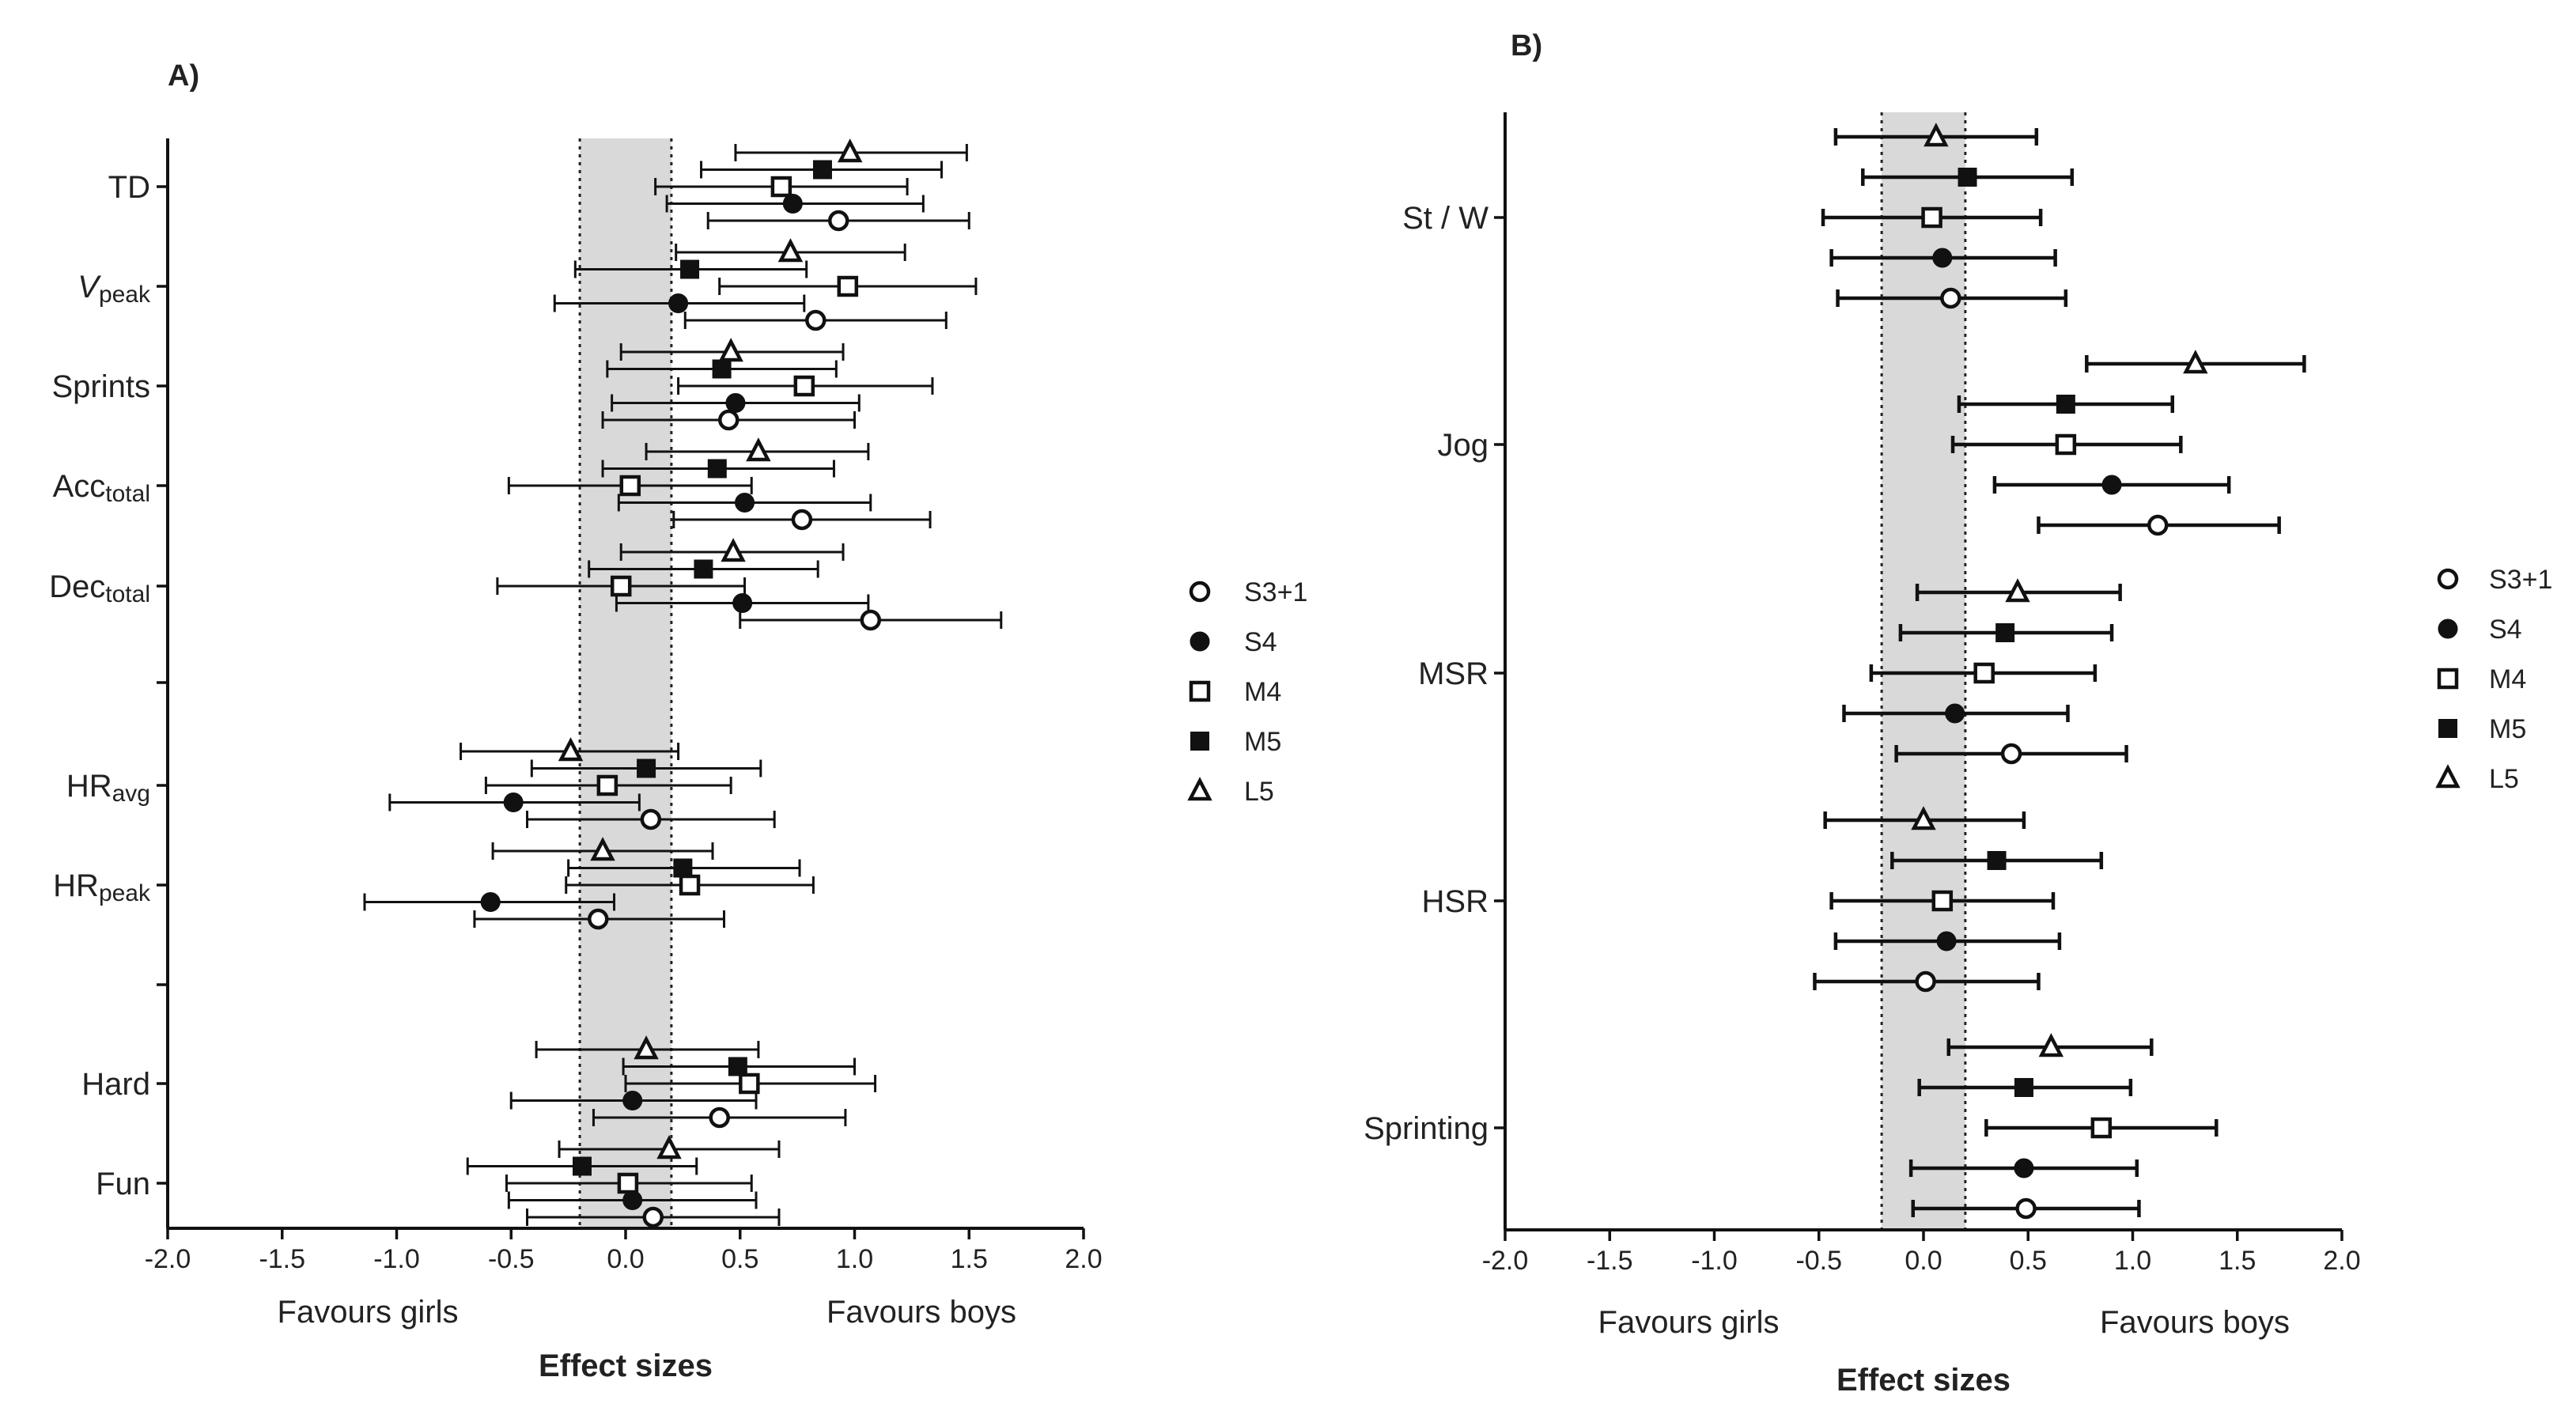 The width and height of the screenshot is (2576, 1411). Describe the element at coordinates (434, 883) in the screenshot. I see `group-hr-peak: HRpeak` at that location.